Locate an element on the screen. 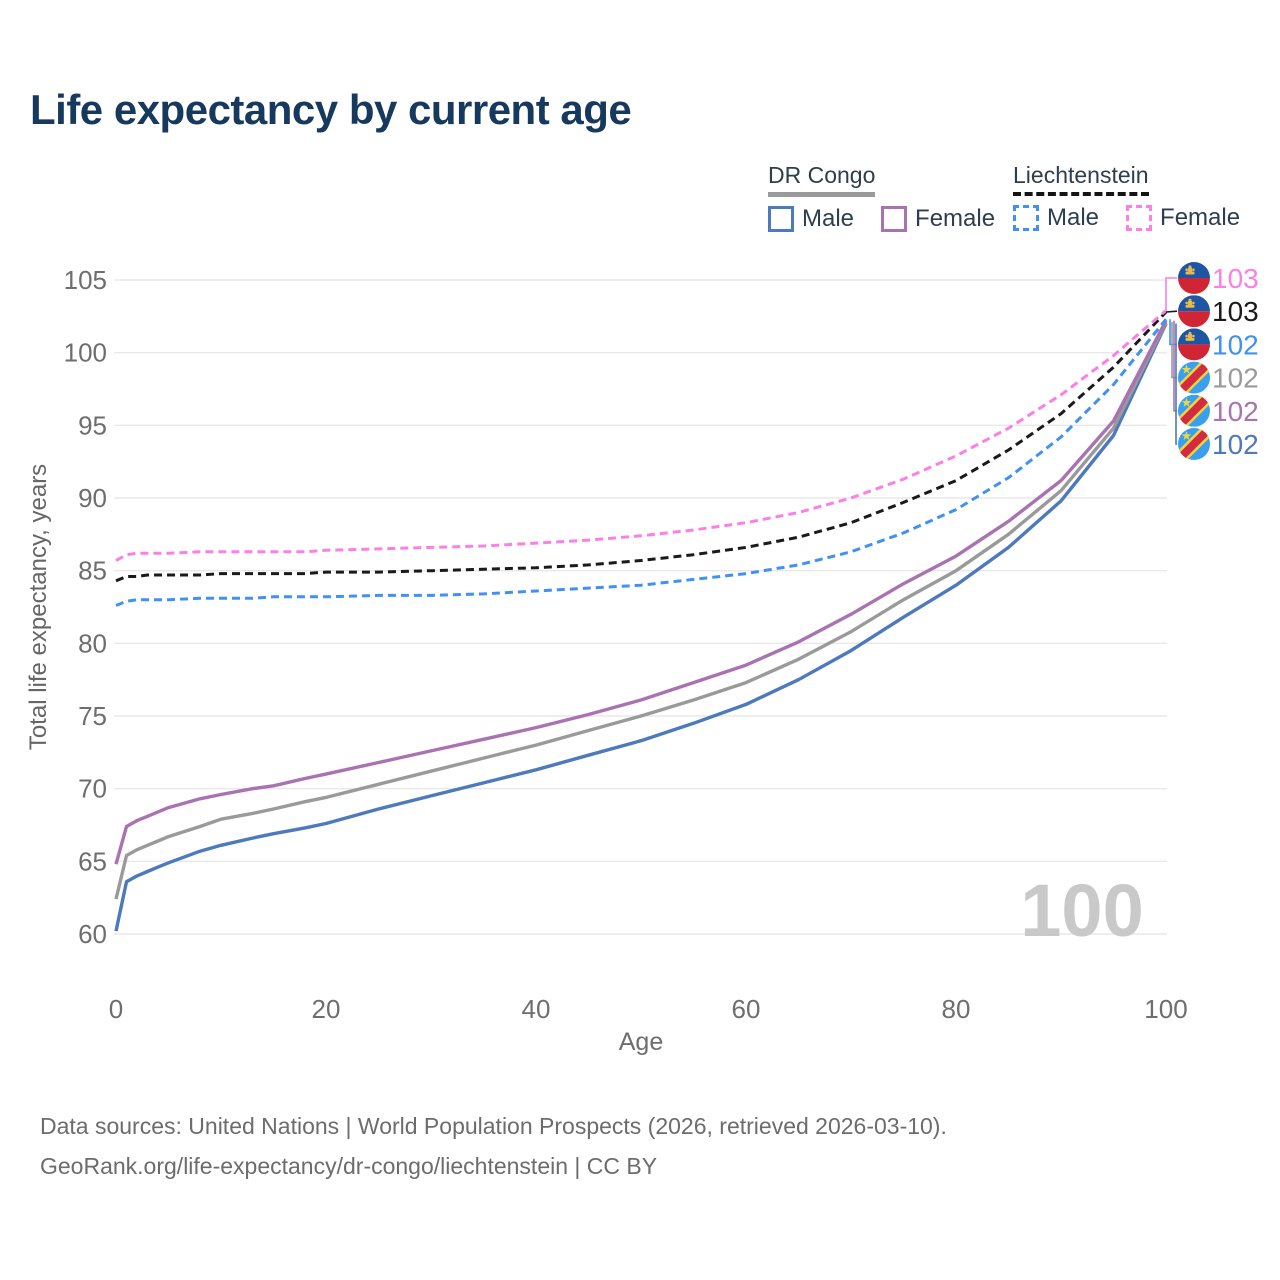 This screenshot has width=1280, height=1280. legend-group-liechtenstein: Liechtenstein Male Female is located at coordinates (1126, 197).